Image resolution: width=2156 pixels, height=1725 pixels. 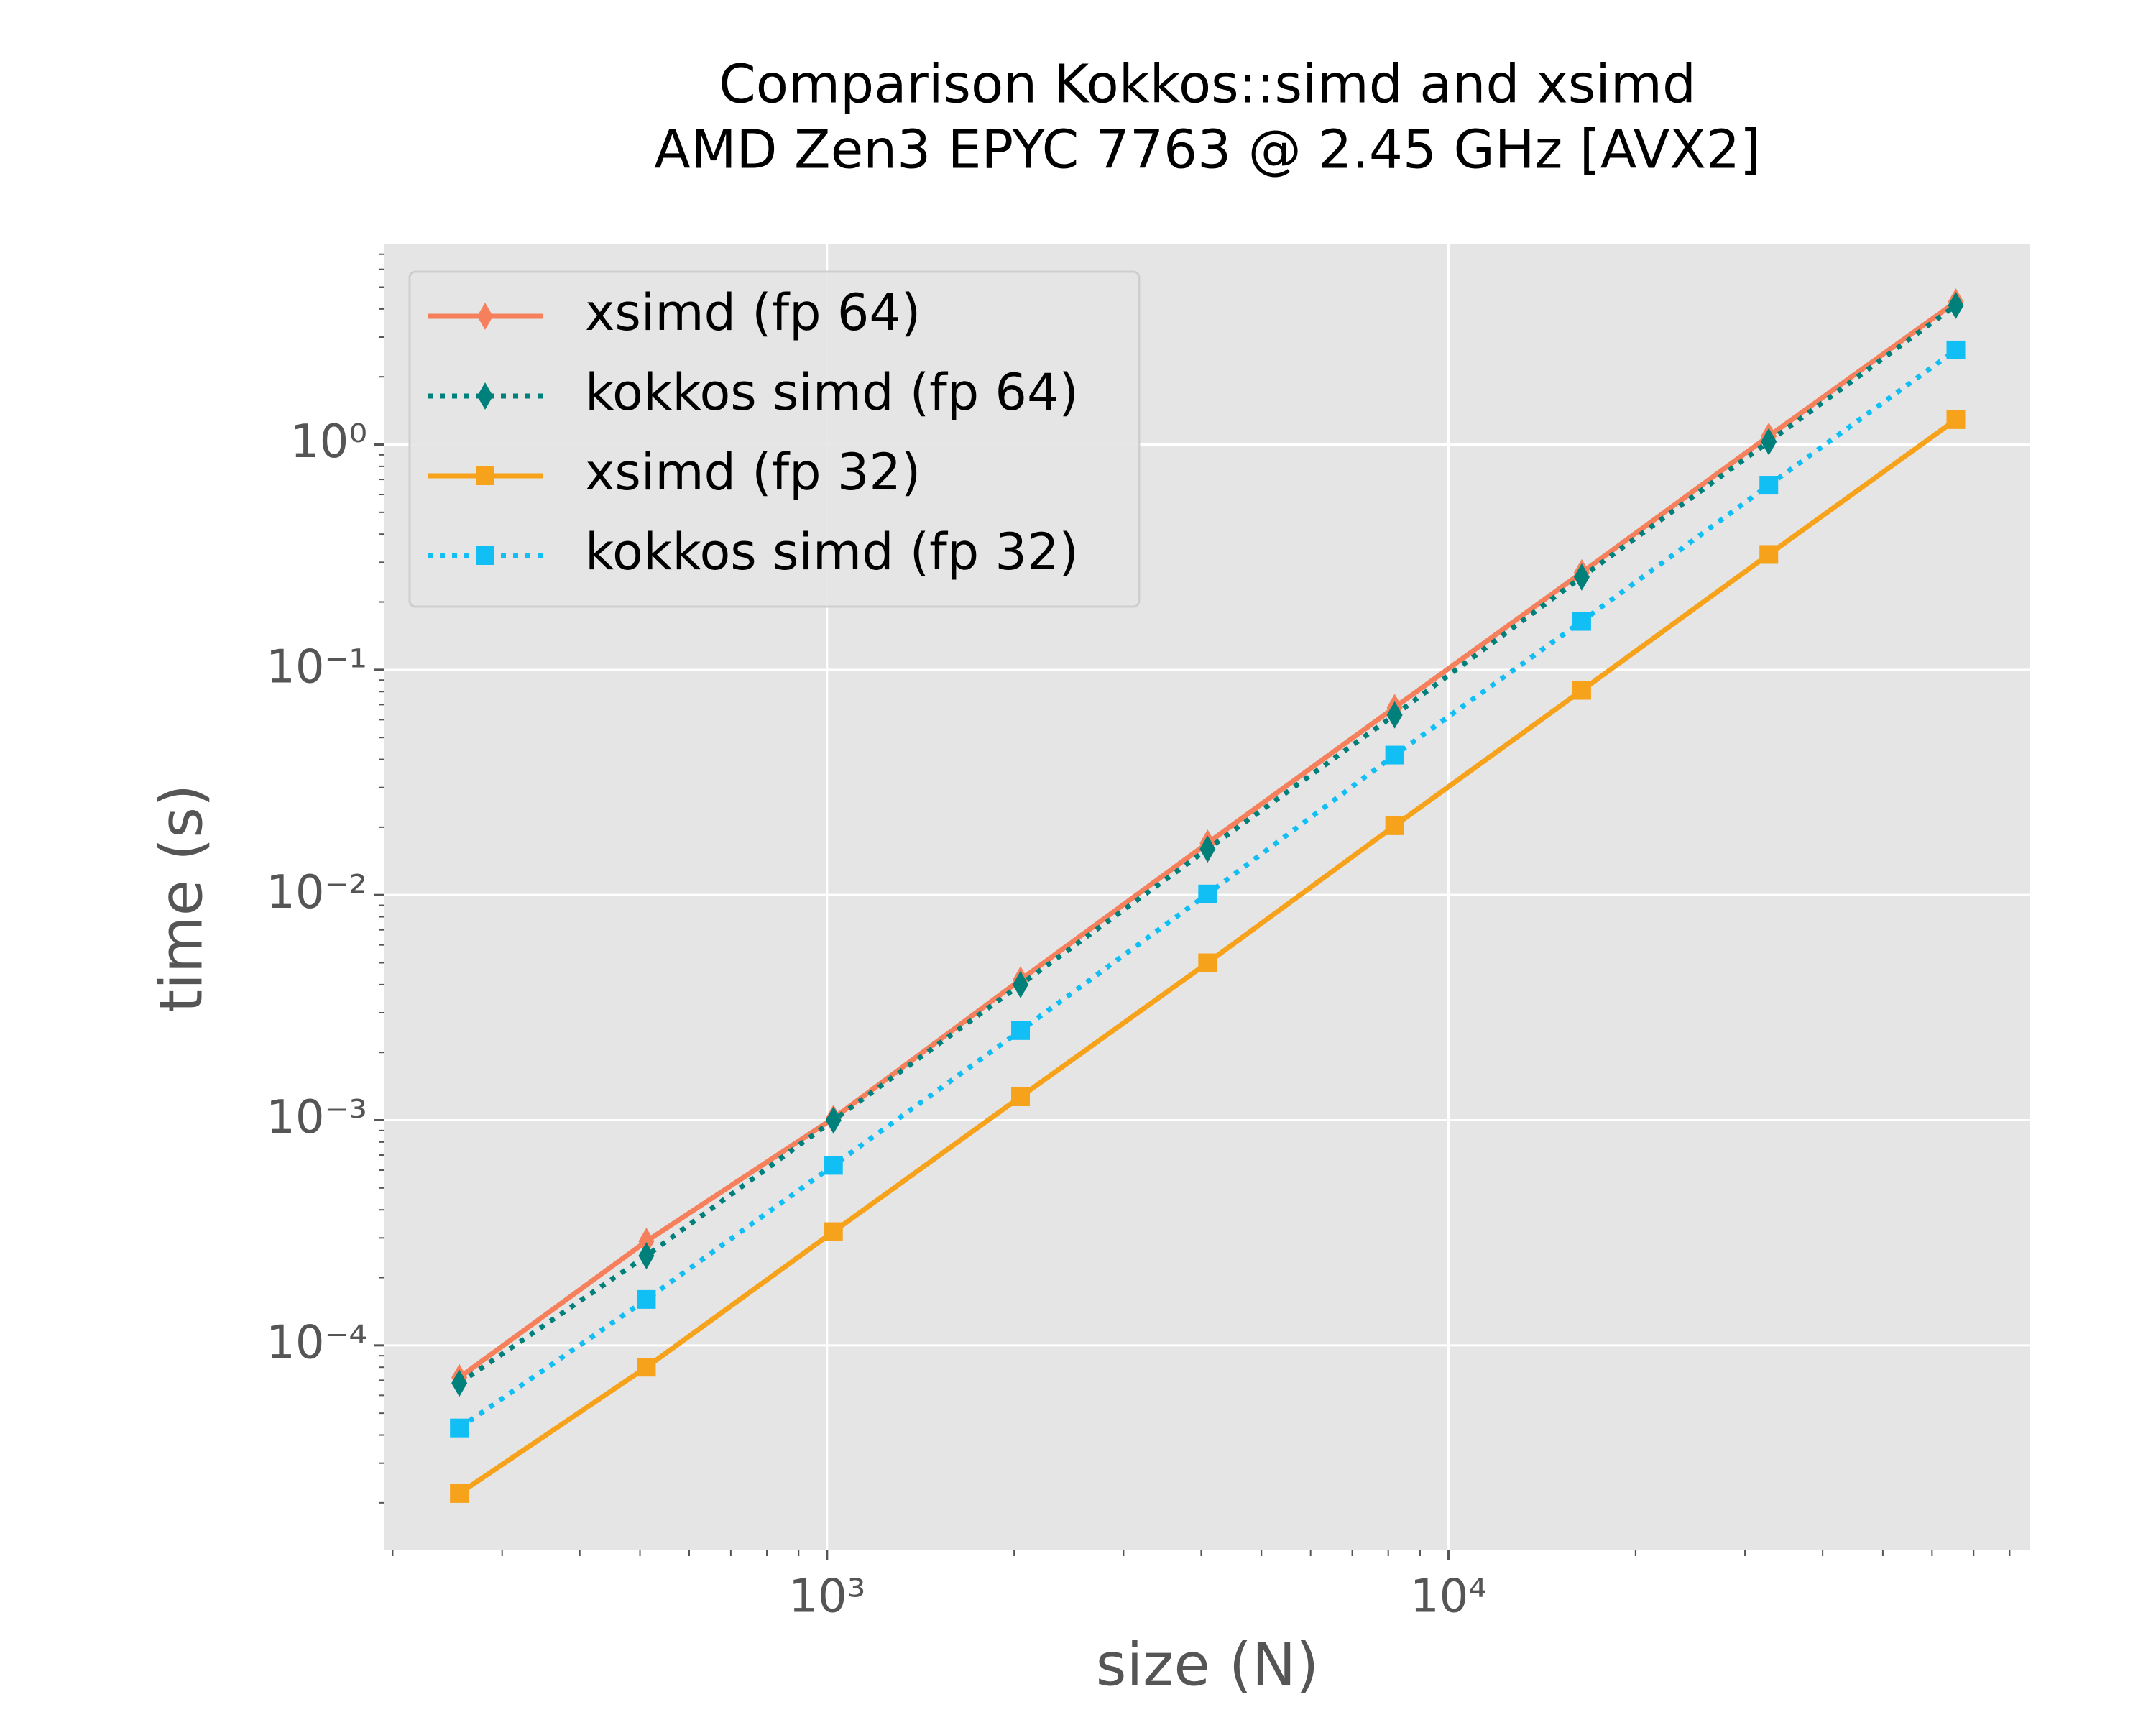 I want to click on y-tick-label: 10⁻¹, so click(x=316, y=667).